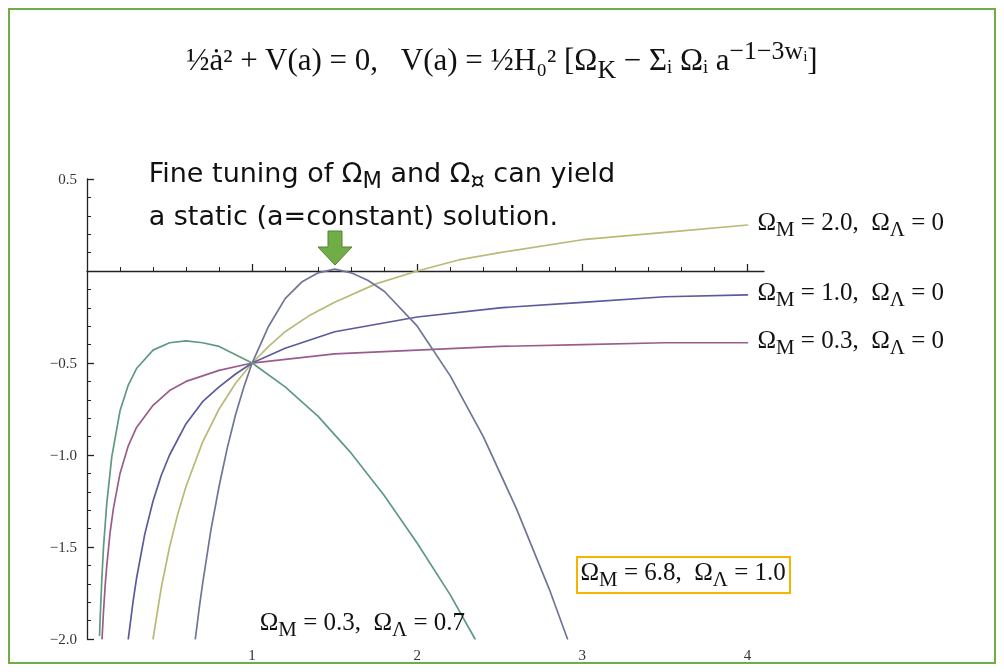 This screenshot has height=672, width=1004. Describe the element at coordinates (582, 654) in the screenshot. I see `x-tick-label: 3` at that location.